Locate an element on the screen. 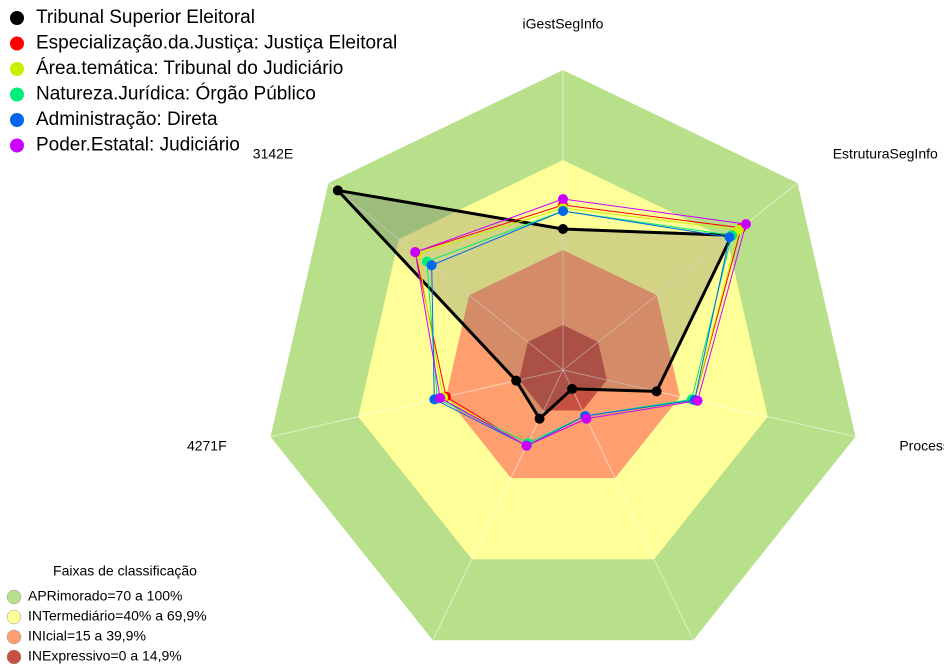  legend-label: Tribunal Superior Eleitoral is located at coordinates (145, 17).